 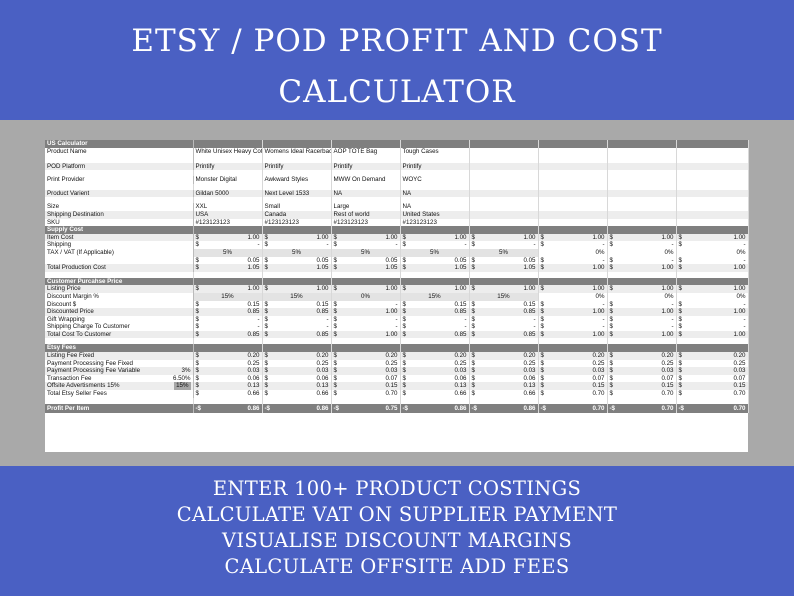 What do you see at coordinates (366, 408) in the screenshot?
I see `value-cell: -$ 0.75` at bounding box center [366, 408].